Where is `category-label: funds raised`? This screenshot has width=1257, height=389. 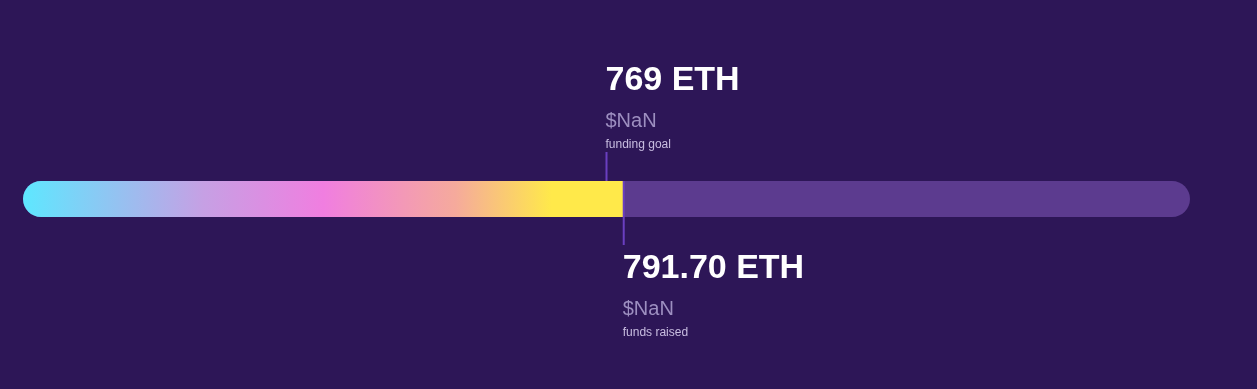 category-label: funds raised is located at coordinates (655, 332).